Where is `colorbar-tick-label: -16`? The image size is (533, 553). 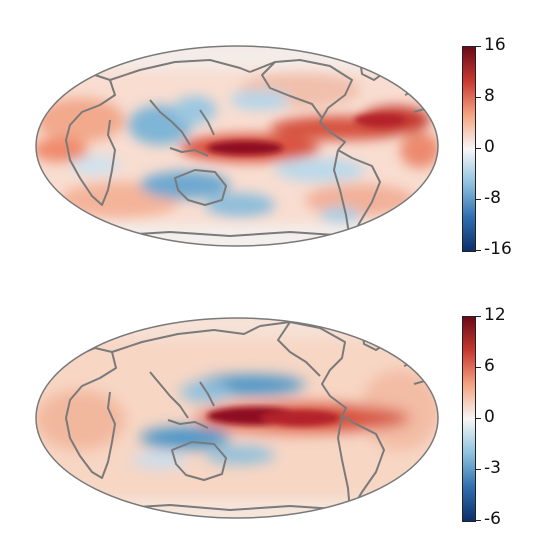 colorbar-tick-label: -16 is located at coordinates (498, 249).